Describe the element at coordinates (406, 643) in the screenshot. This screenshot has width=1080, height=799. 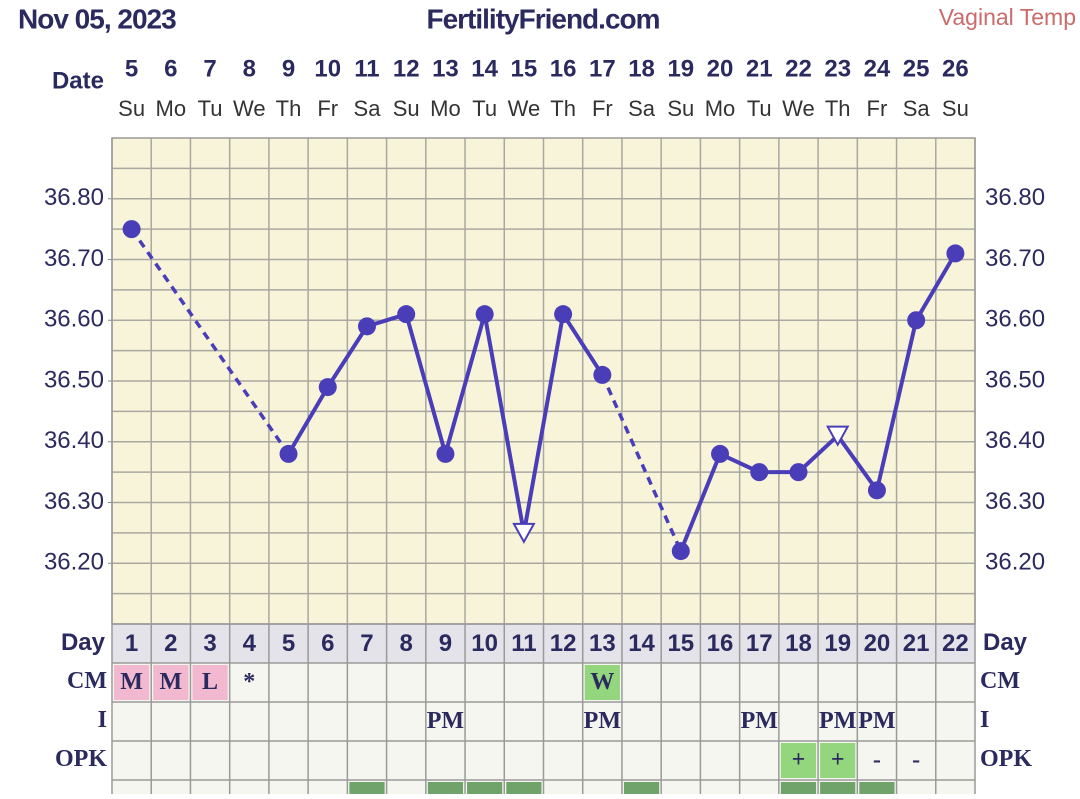
I see `cycle-day: 8` at that location.